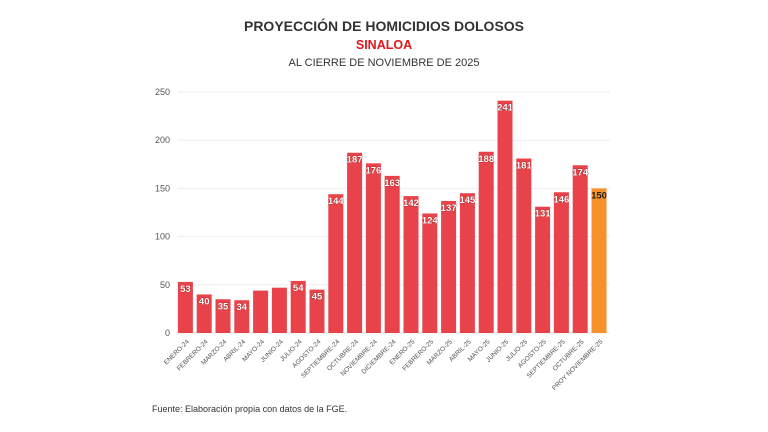 Image resolution: width=768 pixels, height=432 pixels. What do you see at coordinates (165, 285) in the screenshot?
I see `y-tick-label: 50` at bounding box center [165, 285].